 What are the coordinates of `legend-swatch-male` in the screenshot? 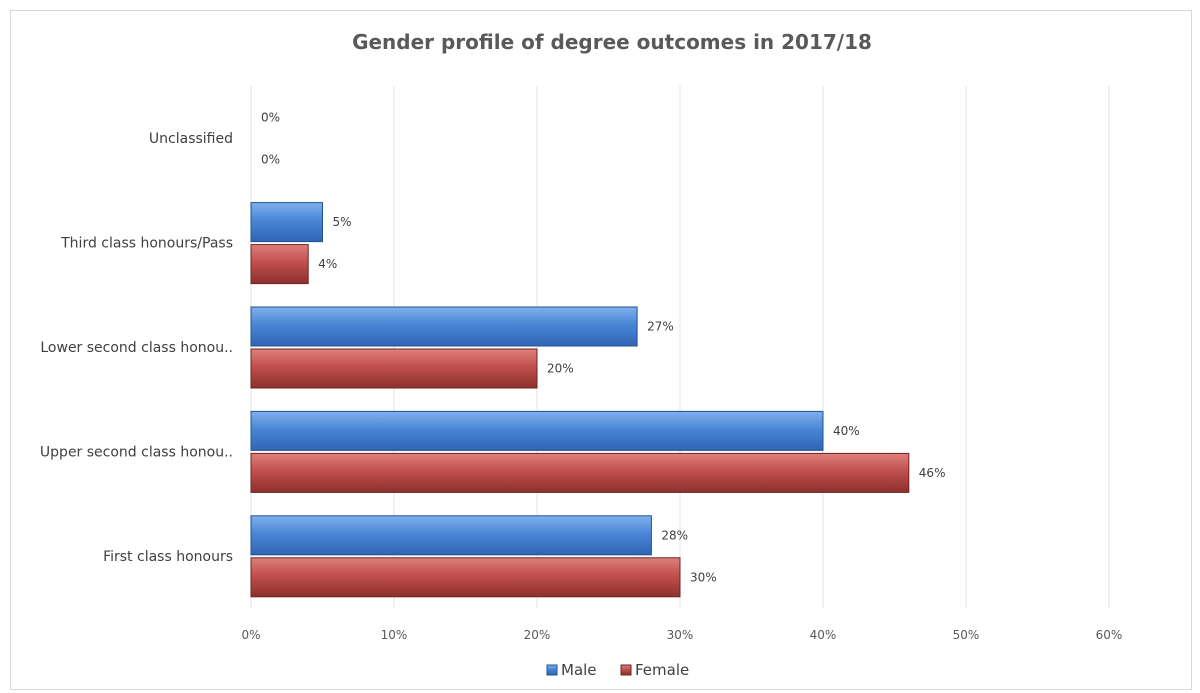 It's located at (552, 670).